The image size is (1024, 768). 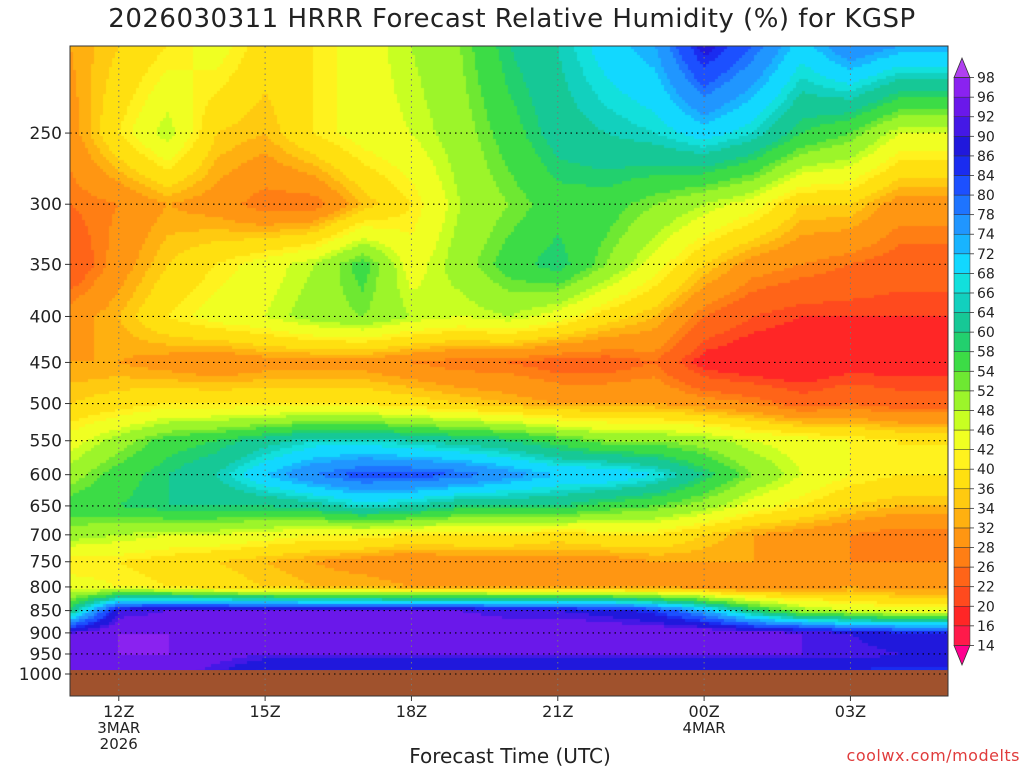 I want to click on colorbar-label: 68, so click(x=986, y=274).